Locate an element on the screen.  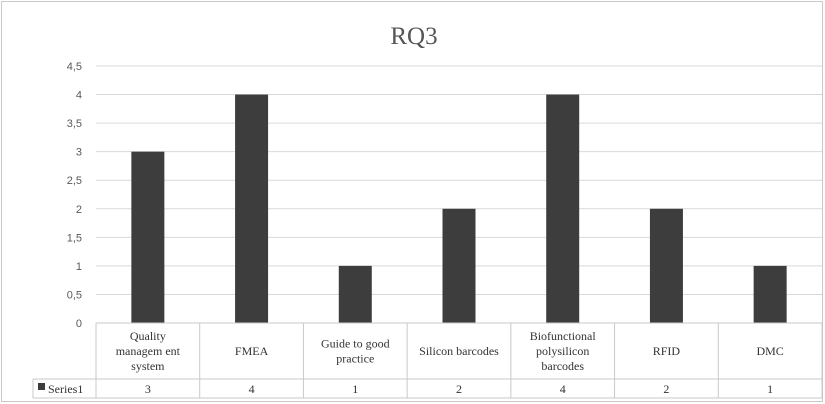
x-category-label: managem ent is located at coordinates (148, 351).